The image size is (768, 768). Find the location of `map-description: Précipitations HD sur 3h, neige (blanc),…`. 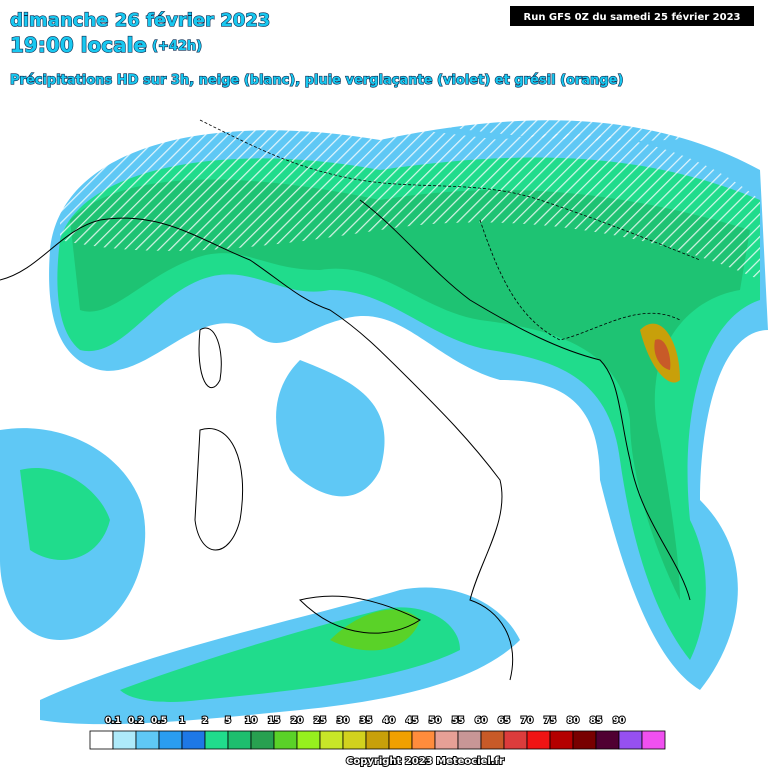

map-description: Précipitations HD sur 3h, neige (blanc),… is located at coordinates (316, 80).